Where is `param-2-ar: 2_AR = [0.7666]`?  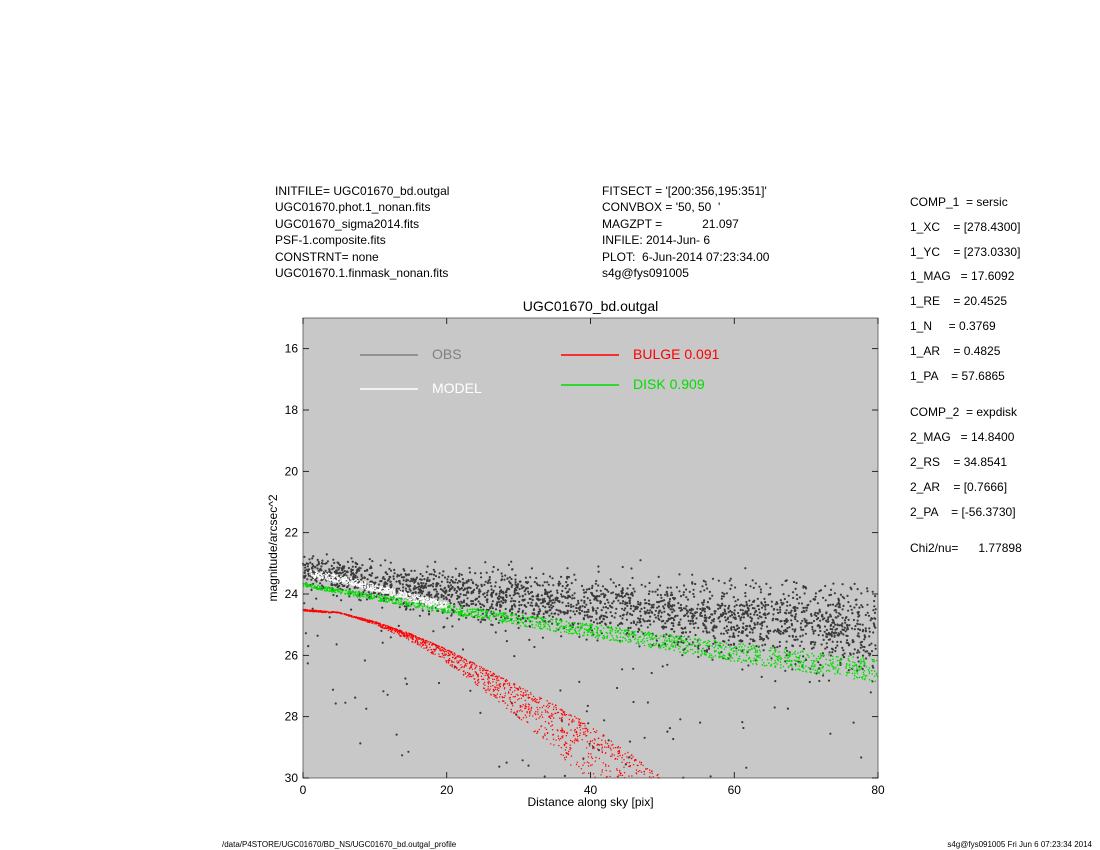
param-2-ar: 2_AR = [0.7666] is located at coordinates (959, 486).